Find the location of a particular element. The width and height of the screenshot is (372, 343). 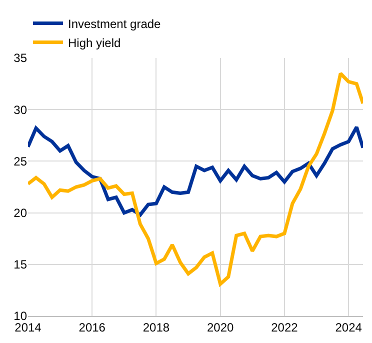

x-tick-label: 2022 is located at coordinates (284, 327).